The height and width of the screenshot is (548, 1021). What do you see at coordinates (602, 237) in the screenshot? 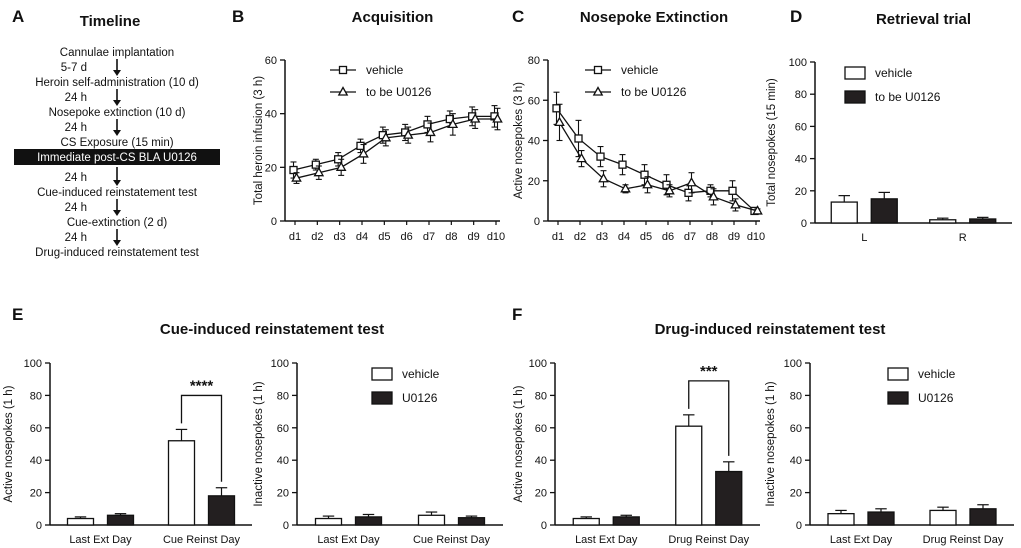
I see `x-tick-label: d3` at bounding box center [602, 237].